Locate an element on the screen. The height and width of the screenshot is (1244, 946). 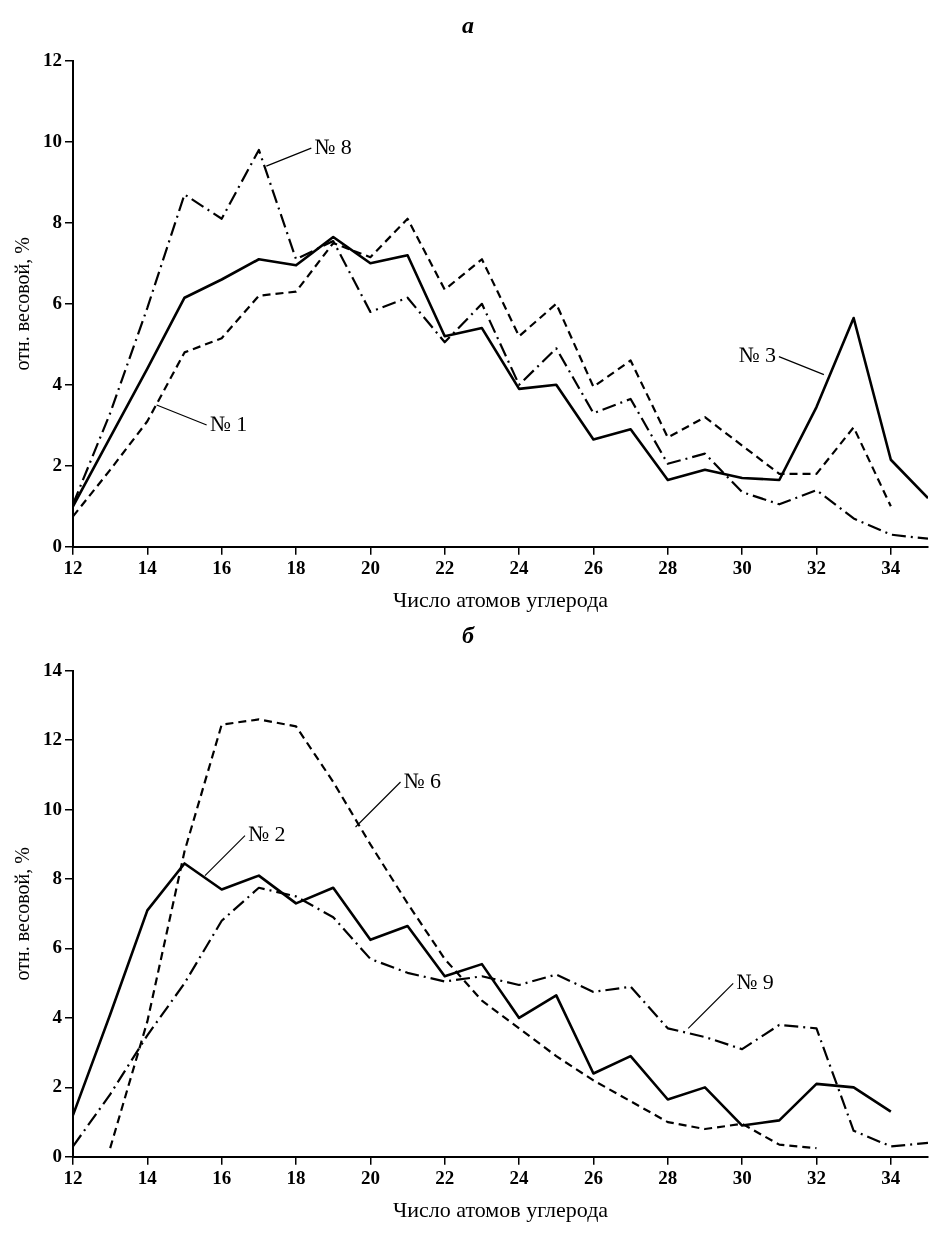
chart-title: а is located at coordinates (468, 24).